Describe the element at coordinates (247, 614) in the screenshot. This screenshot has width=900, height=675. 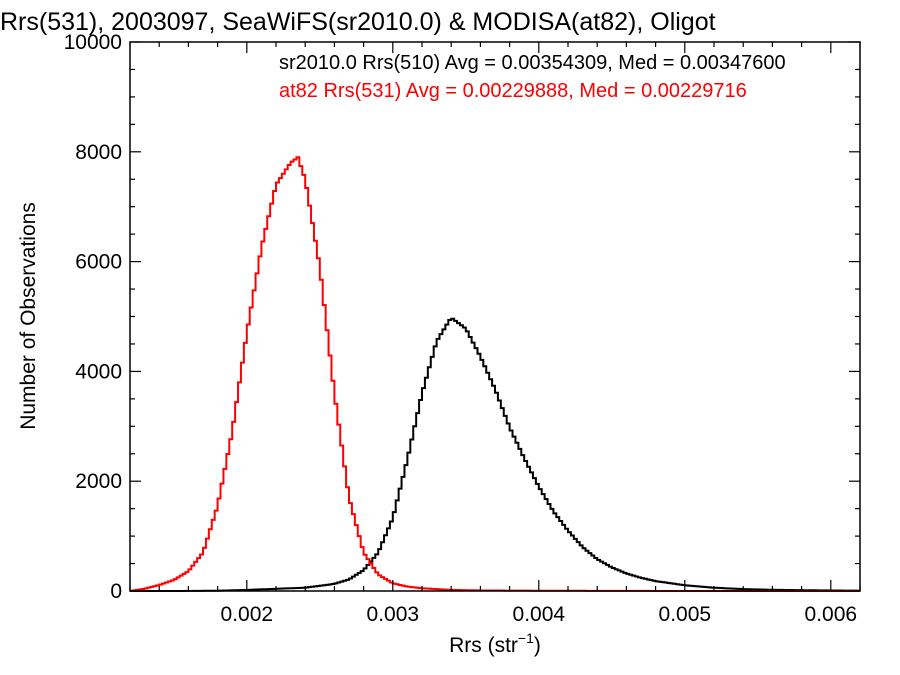
I see `x-tick-label: 0.002` at that location.